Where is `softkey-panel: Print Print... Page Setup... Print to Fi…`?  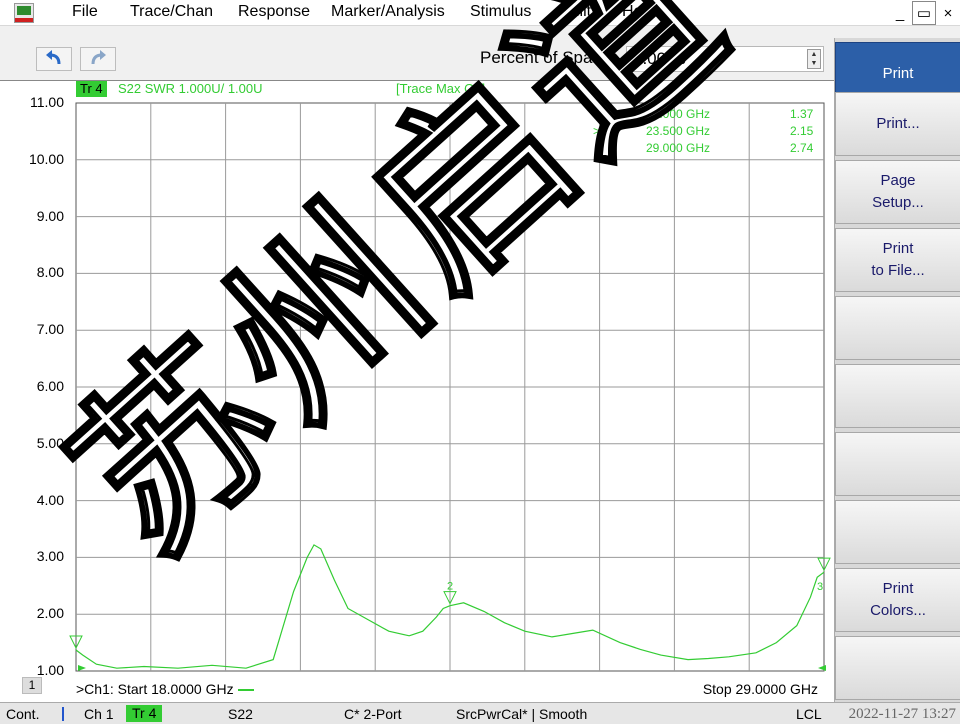 softkey-panel: Print Print... Page Setup... Print to Fi… is located at coordinates (897, 370).